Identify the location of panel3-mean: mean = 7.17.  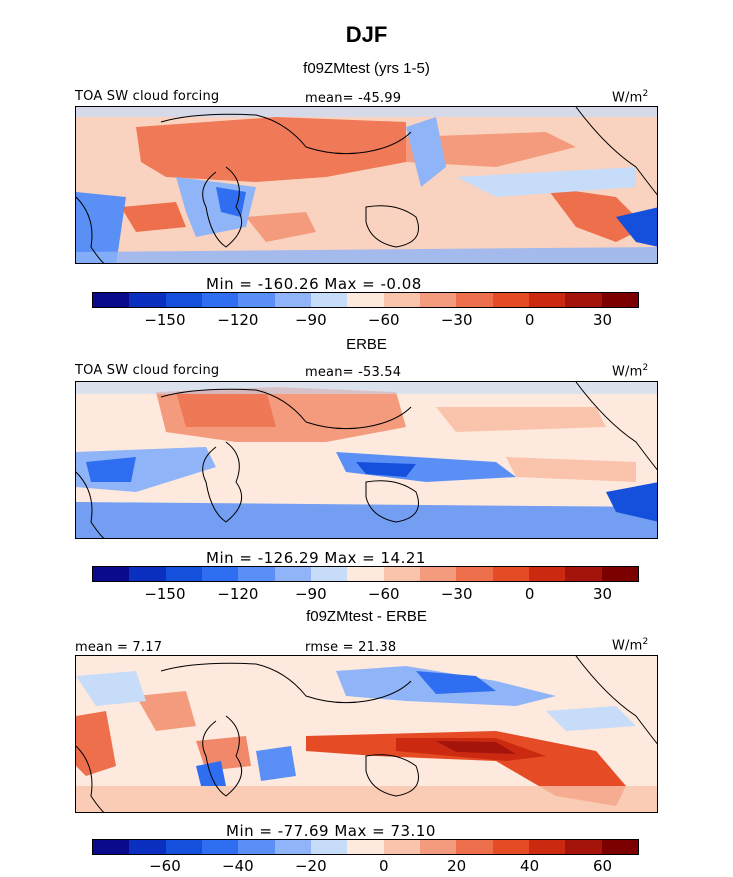
(119, 647).